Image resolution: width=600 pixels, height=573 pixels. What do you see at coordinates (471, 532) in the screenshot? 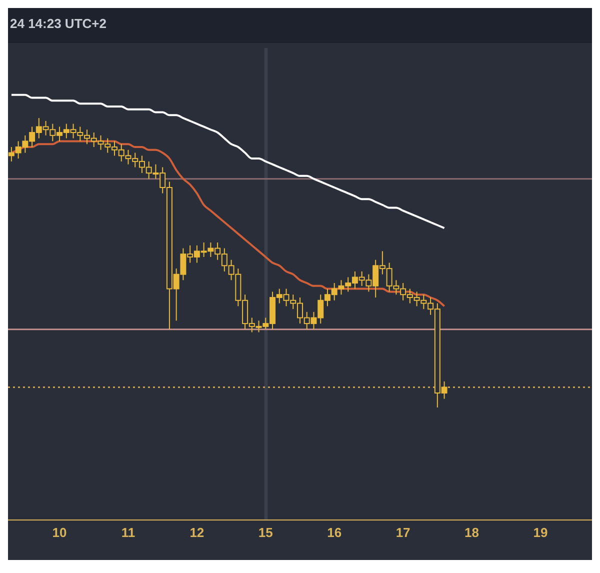
I see `x-tick-label: 18` at bounding box center [471, 532].